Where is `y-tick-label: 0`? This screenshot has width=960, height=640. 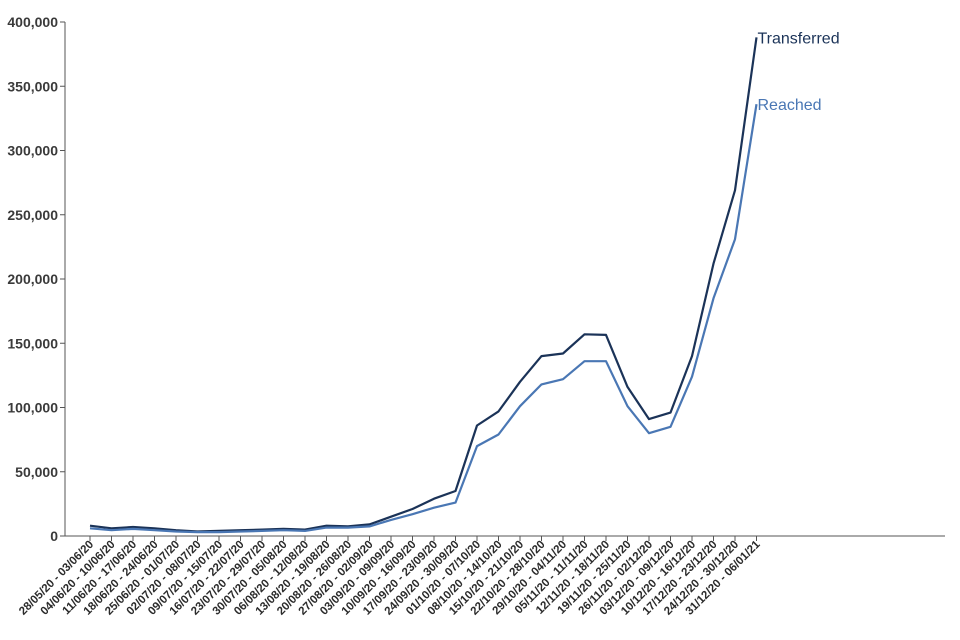
y-tick-label: 0 is located at coordinates (54, 536).